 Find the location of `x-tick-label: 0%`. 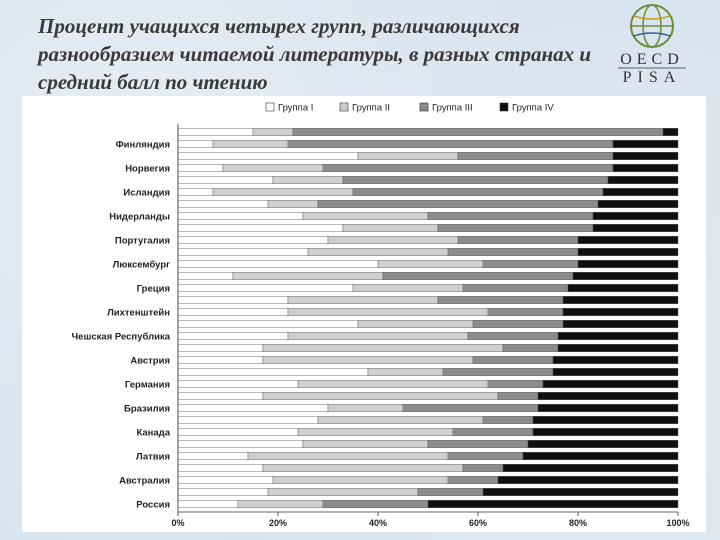

x-tick-label: 0% is located at coordinates (177, 523).